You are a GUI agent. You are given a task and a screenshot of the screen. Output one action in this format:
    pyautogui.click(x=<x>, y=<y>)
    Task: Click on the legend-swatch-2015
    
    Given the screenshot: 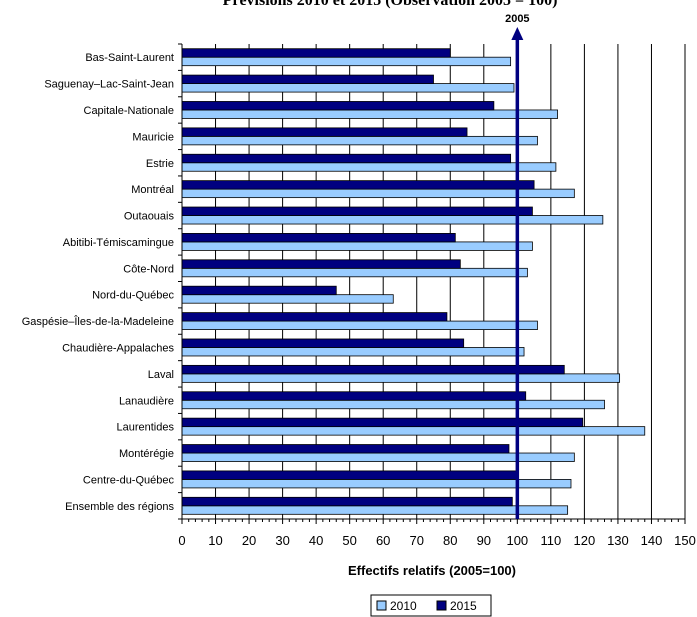 What is the action you would take?
    pyautogui.click(x=441, y=605)
    